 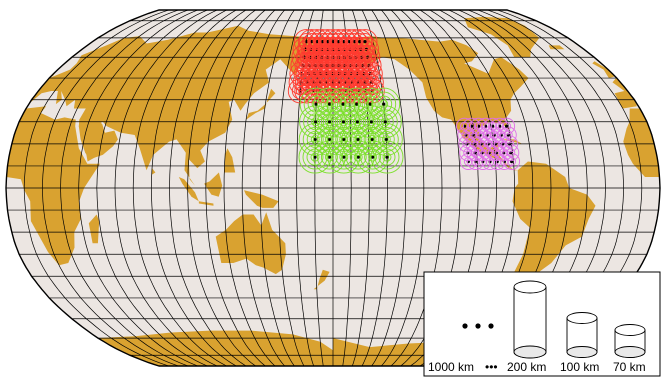 What do you see at coordinates (261, 199) in the screenshot?
I see `new-guinea-land` at bounding box center [261, 199].